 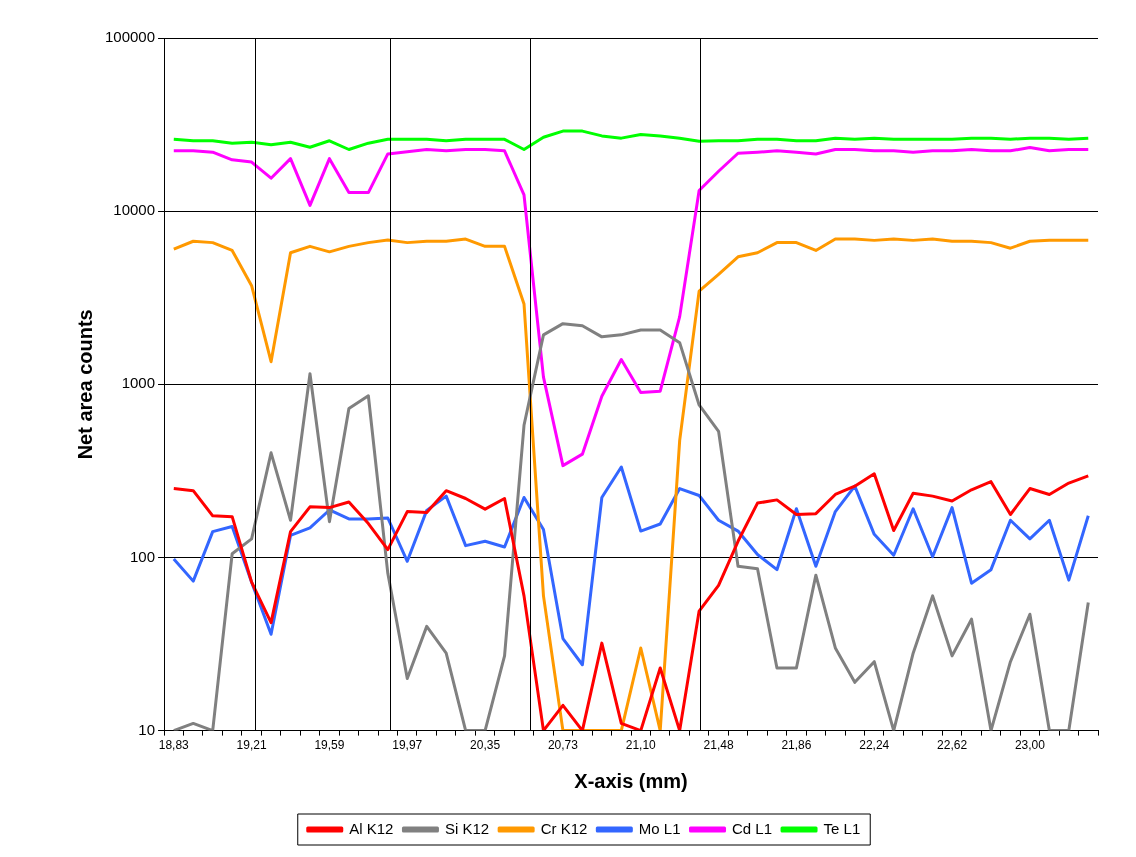 I want to click on legend-label: Al K12, so click(x=371, y=828).